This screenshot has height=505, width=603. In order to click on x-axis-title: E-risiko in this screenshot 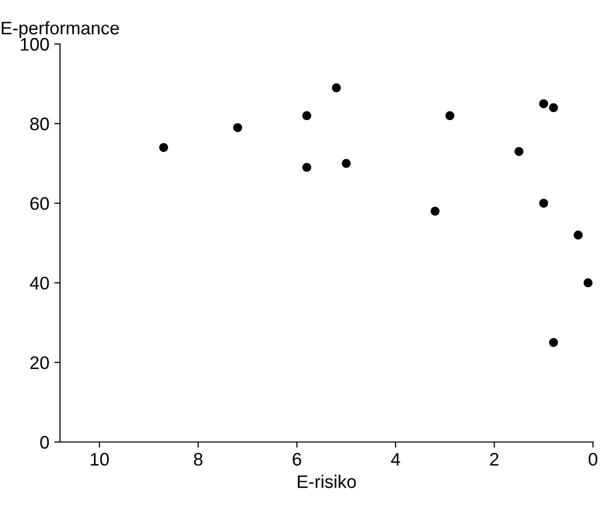, I will do `click(327, 481)`.